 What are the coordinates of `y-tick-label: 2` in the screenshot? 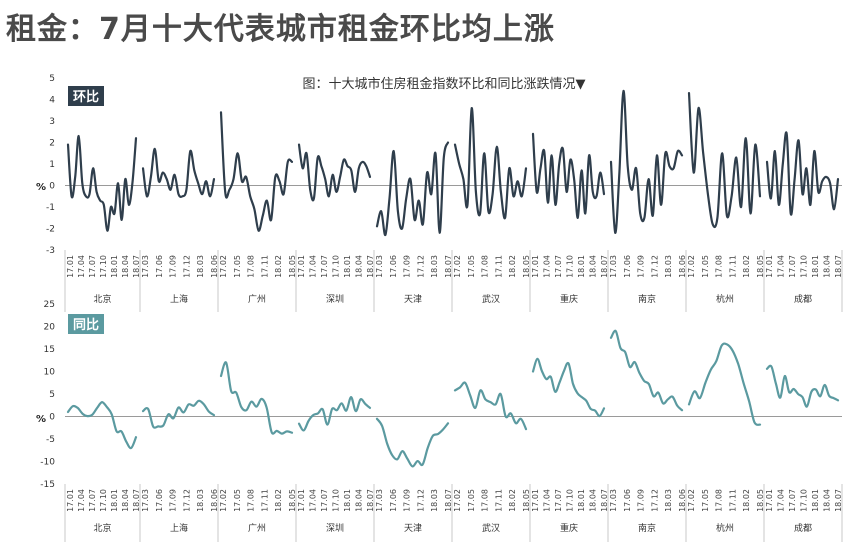 It's located at (52, 144).